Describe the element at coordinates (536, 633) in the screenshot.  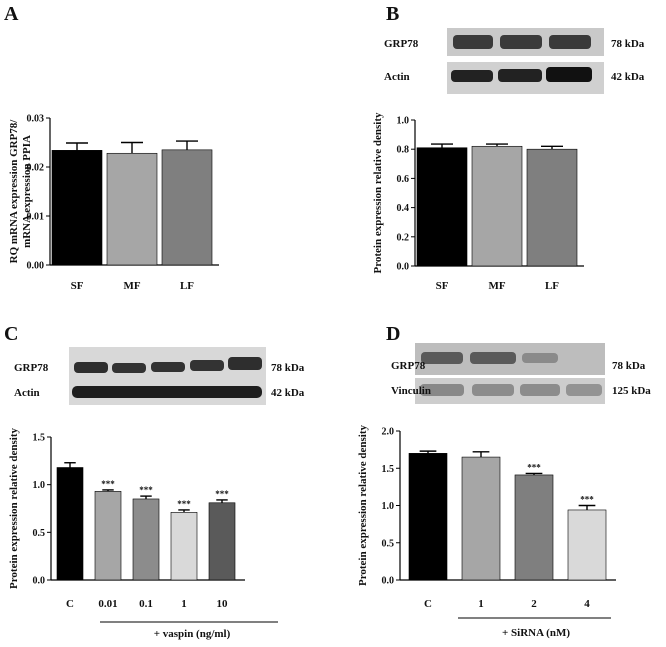
I see `x-axis-label: + SiRNA (nM)` at that location.